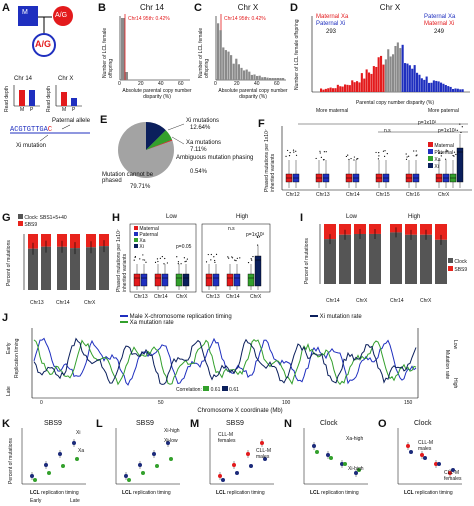 The image size is (474, 506). I want to click on panel-k-title: SBS9, so click(53, 423).